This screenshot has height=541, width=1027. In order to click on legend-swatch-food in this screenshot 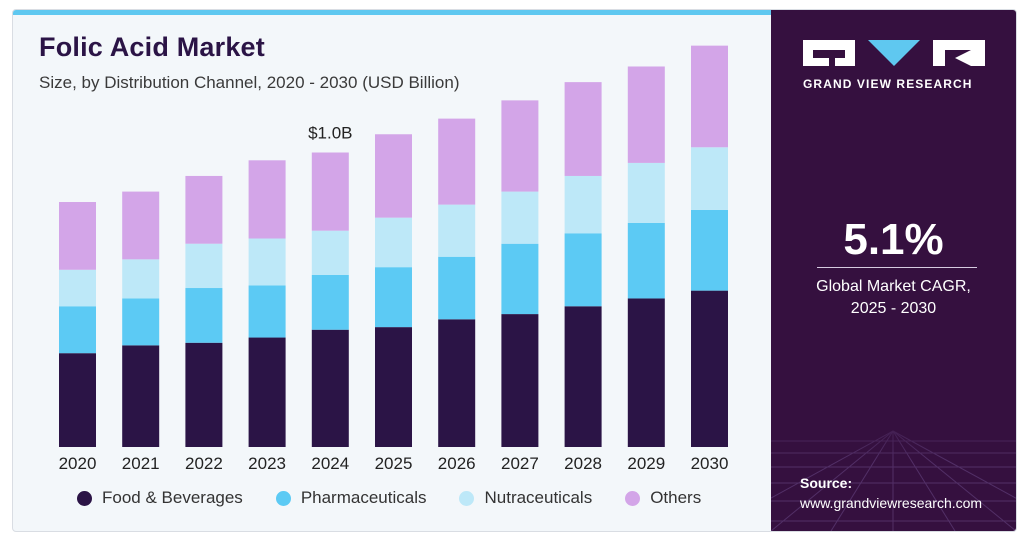, I will do `click(84, 498)`.